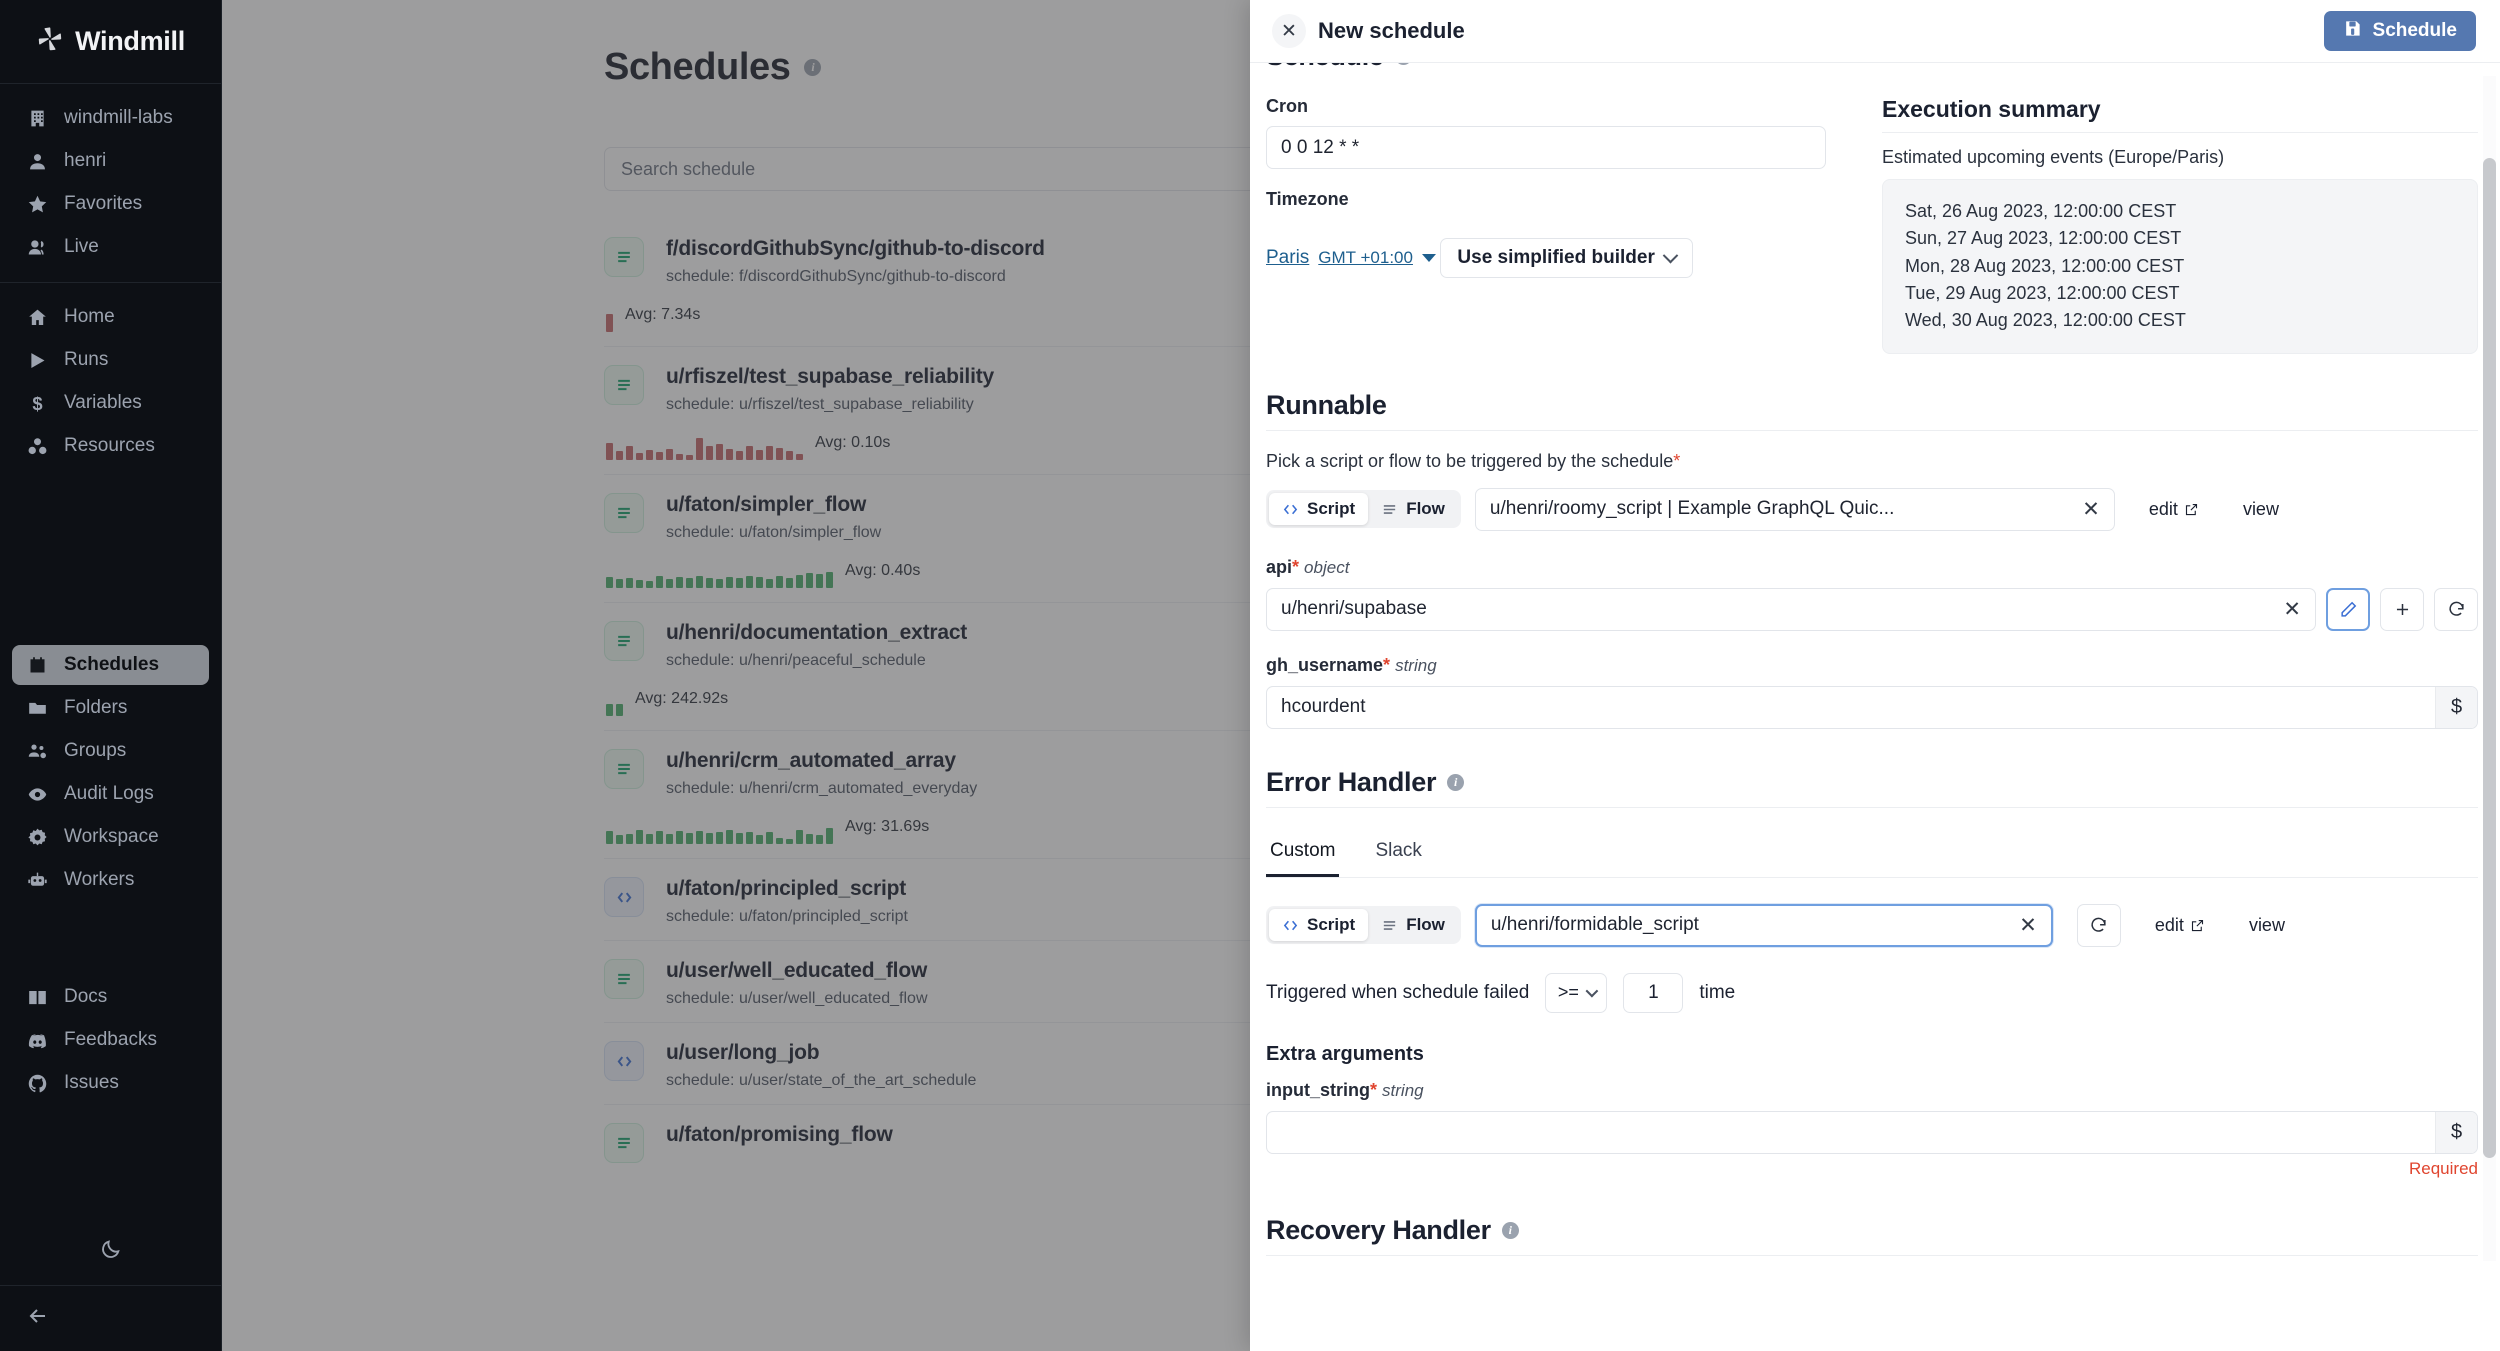 The image size is (2500, 1351). I want to click on error-handler-view-link: view, so click(2267, 925).